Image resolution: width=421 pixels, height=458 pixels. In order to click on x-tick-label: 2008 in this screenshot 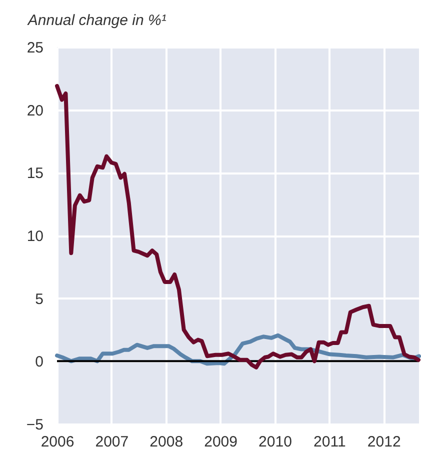, I will do `click(167, 442)`.